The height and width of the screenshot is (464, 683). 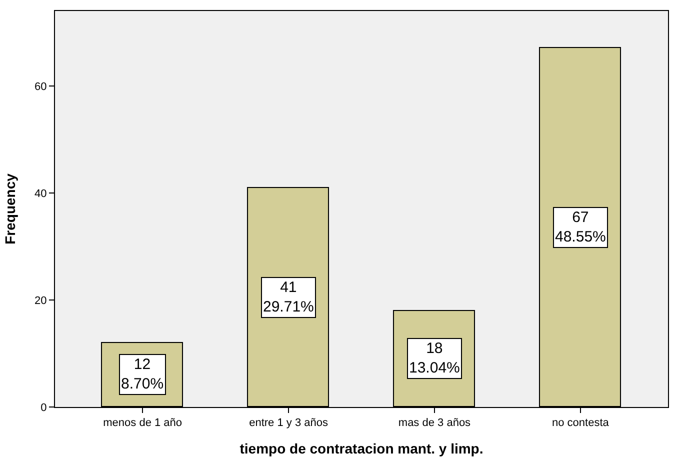 I want to click on x-axis-title: tiempo de contratacion mant. y limp., so click(x=362, y=448).